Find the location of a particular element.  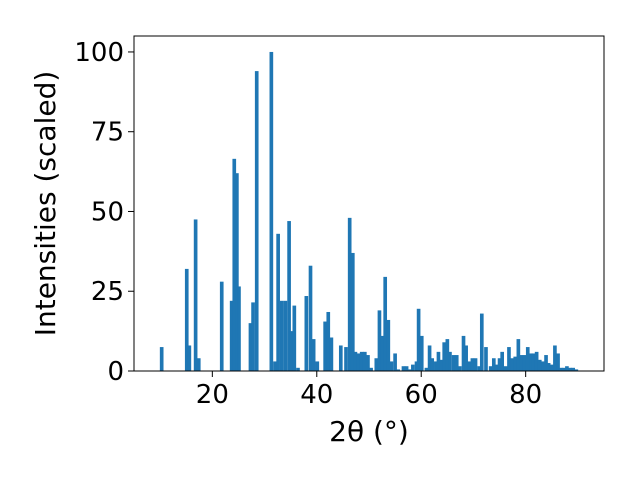

y-axis-label: Intensities (scaled) is located at coordinates (45, 204).